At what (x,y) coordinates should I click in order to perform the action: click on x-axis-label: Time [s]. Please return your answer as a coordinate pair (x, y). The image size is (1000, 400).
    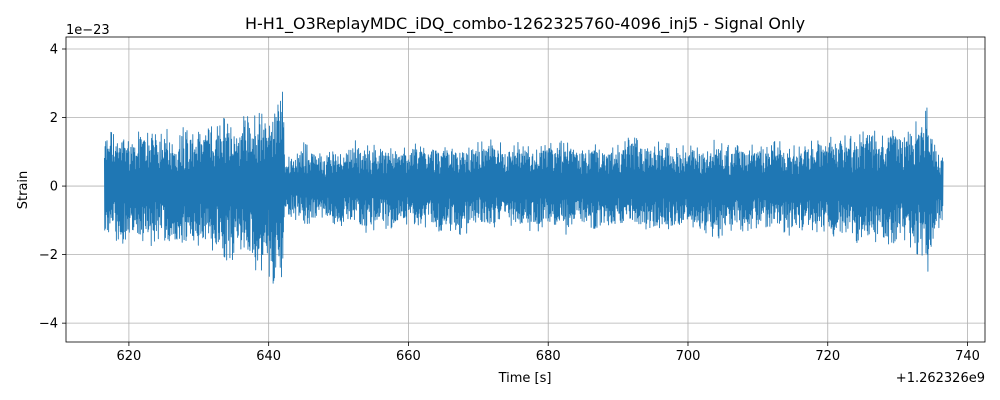
    Looking at the image, I should click on (525, 378).